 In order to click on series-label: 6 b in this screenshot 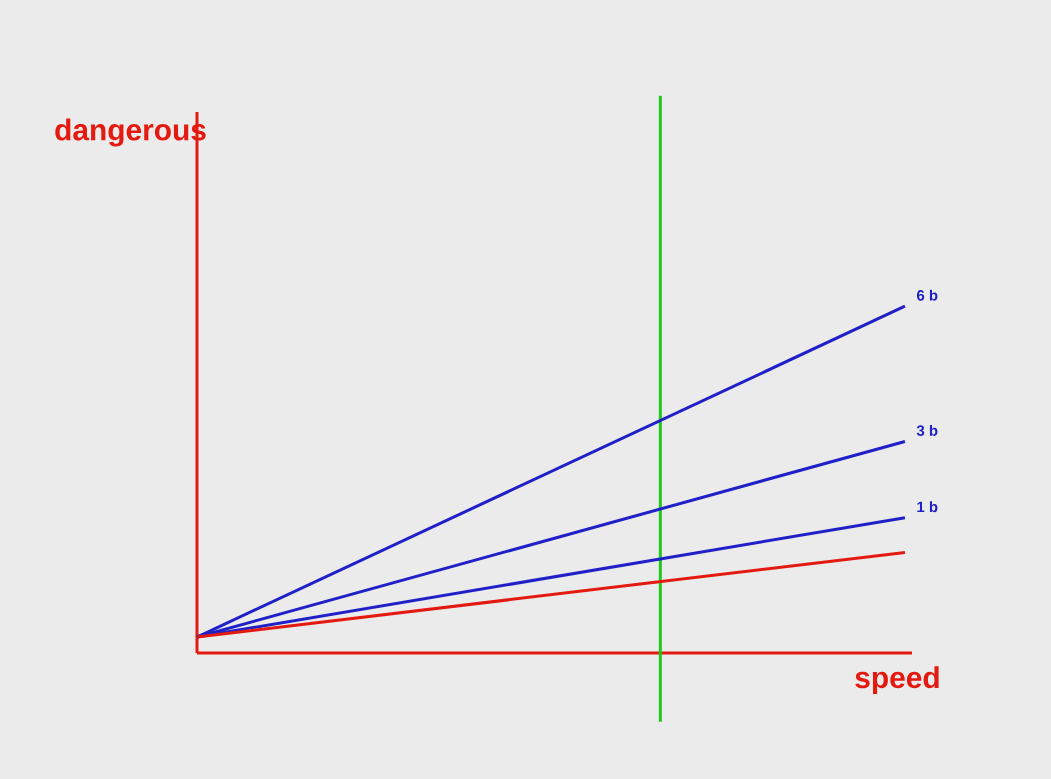, I will do `click(927, 295)`.